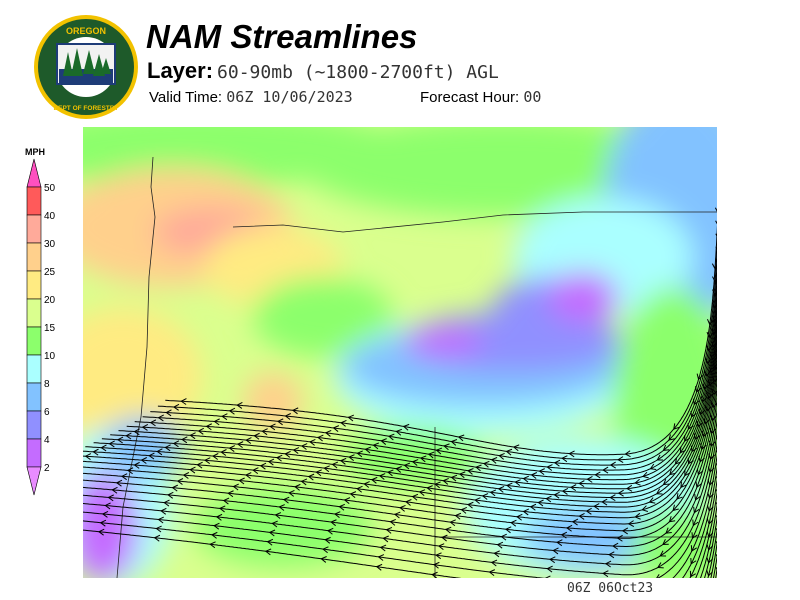 This screenshot has height=600, width=800. What do you see at coordinates (50, 216) in the screenshot?
I see `colorbar-tick-label: 40` at bounding box center [50, 216].